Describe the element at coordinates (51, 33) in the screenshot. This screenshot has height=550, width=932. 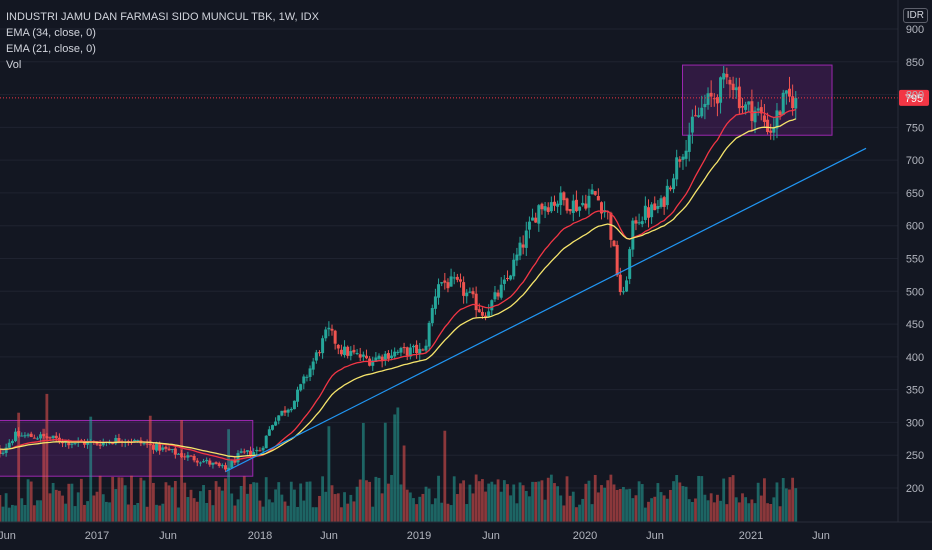
I see `ema34-legend: EMA (34, close, 0)` at that location.